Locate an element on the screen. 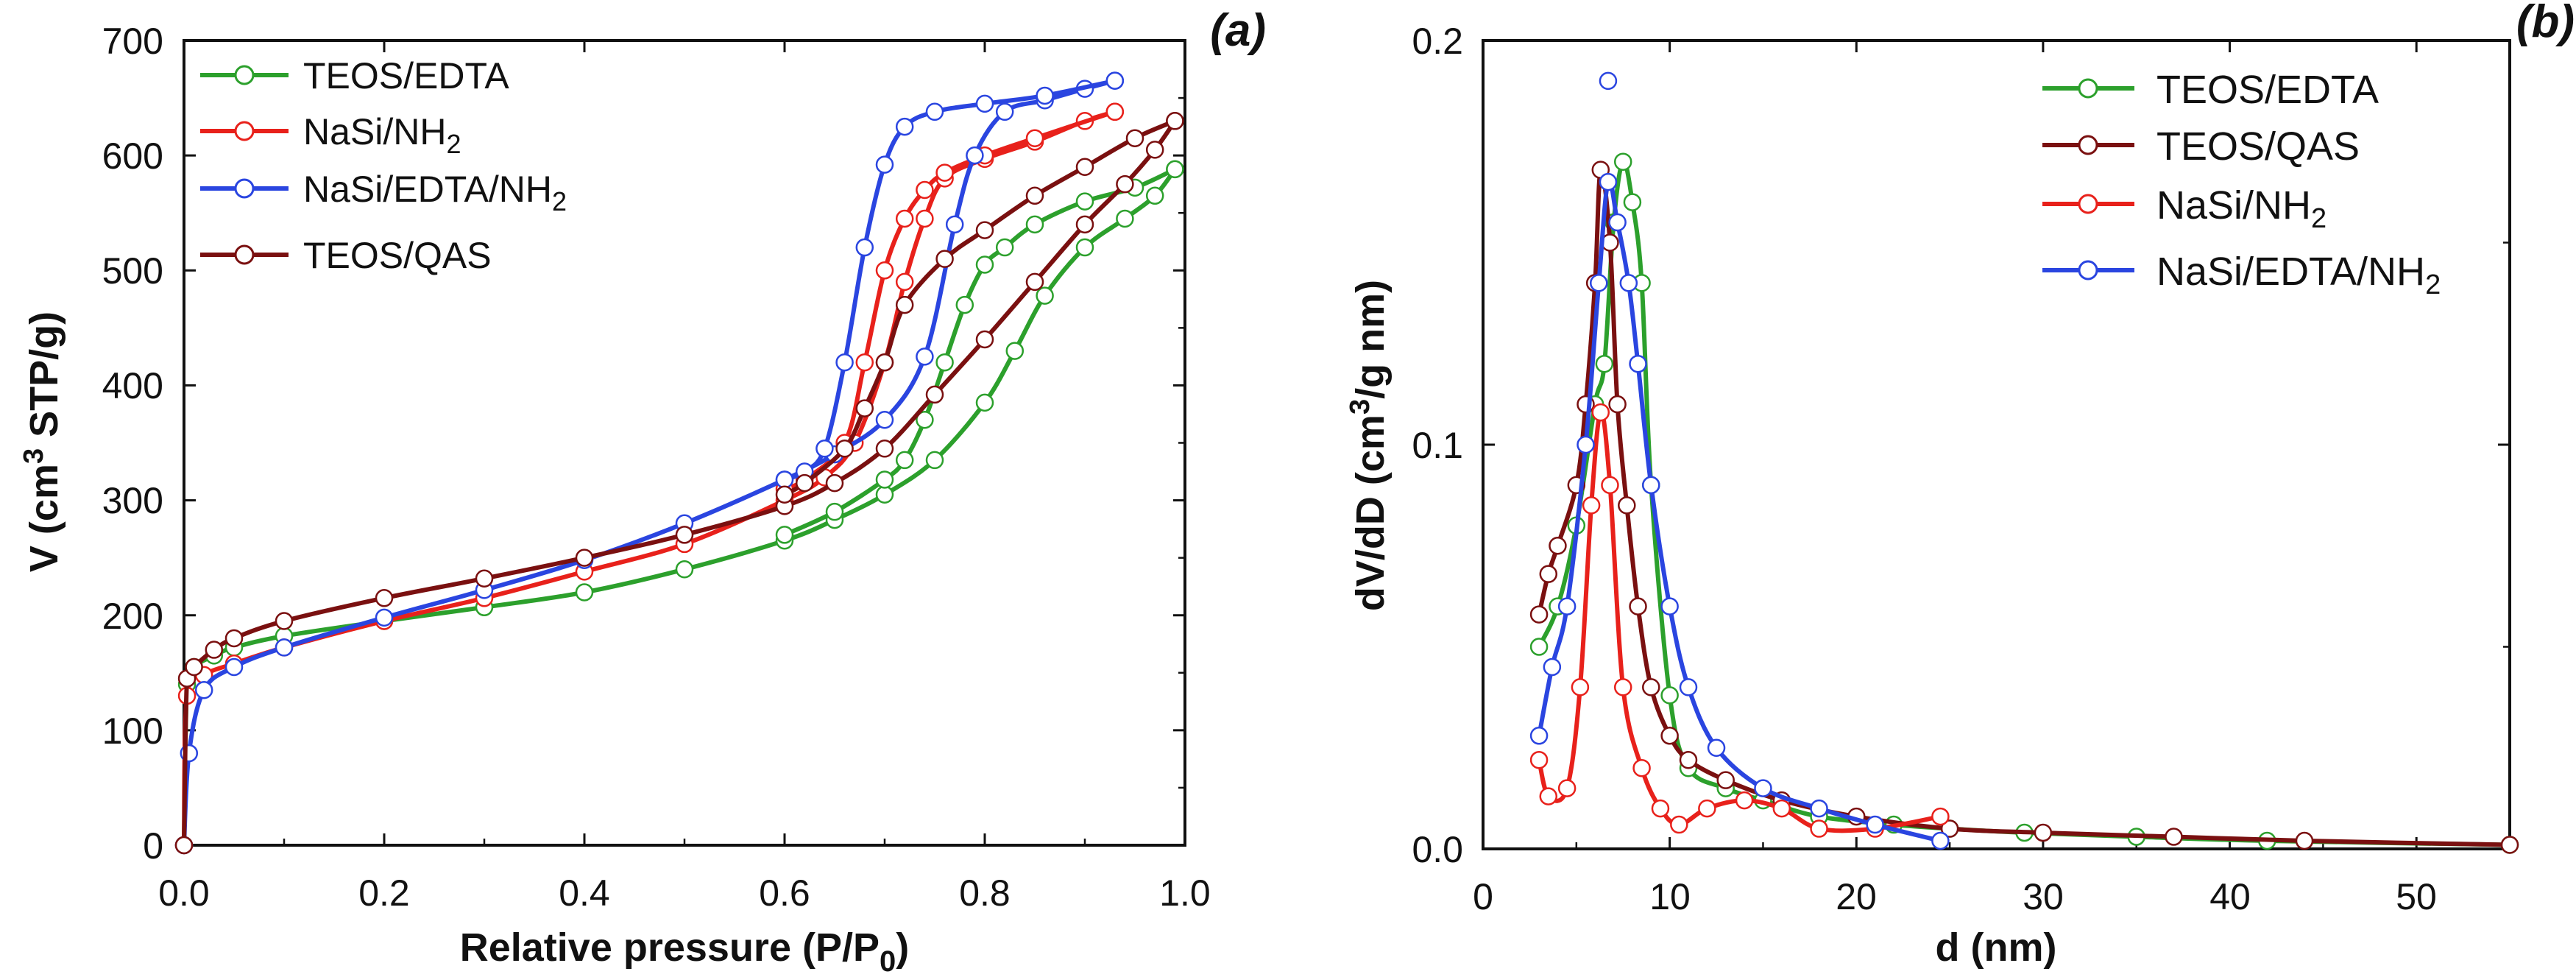  x-tick-label: 20 is located at coordinates (1856, 897).